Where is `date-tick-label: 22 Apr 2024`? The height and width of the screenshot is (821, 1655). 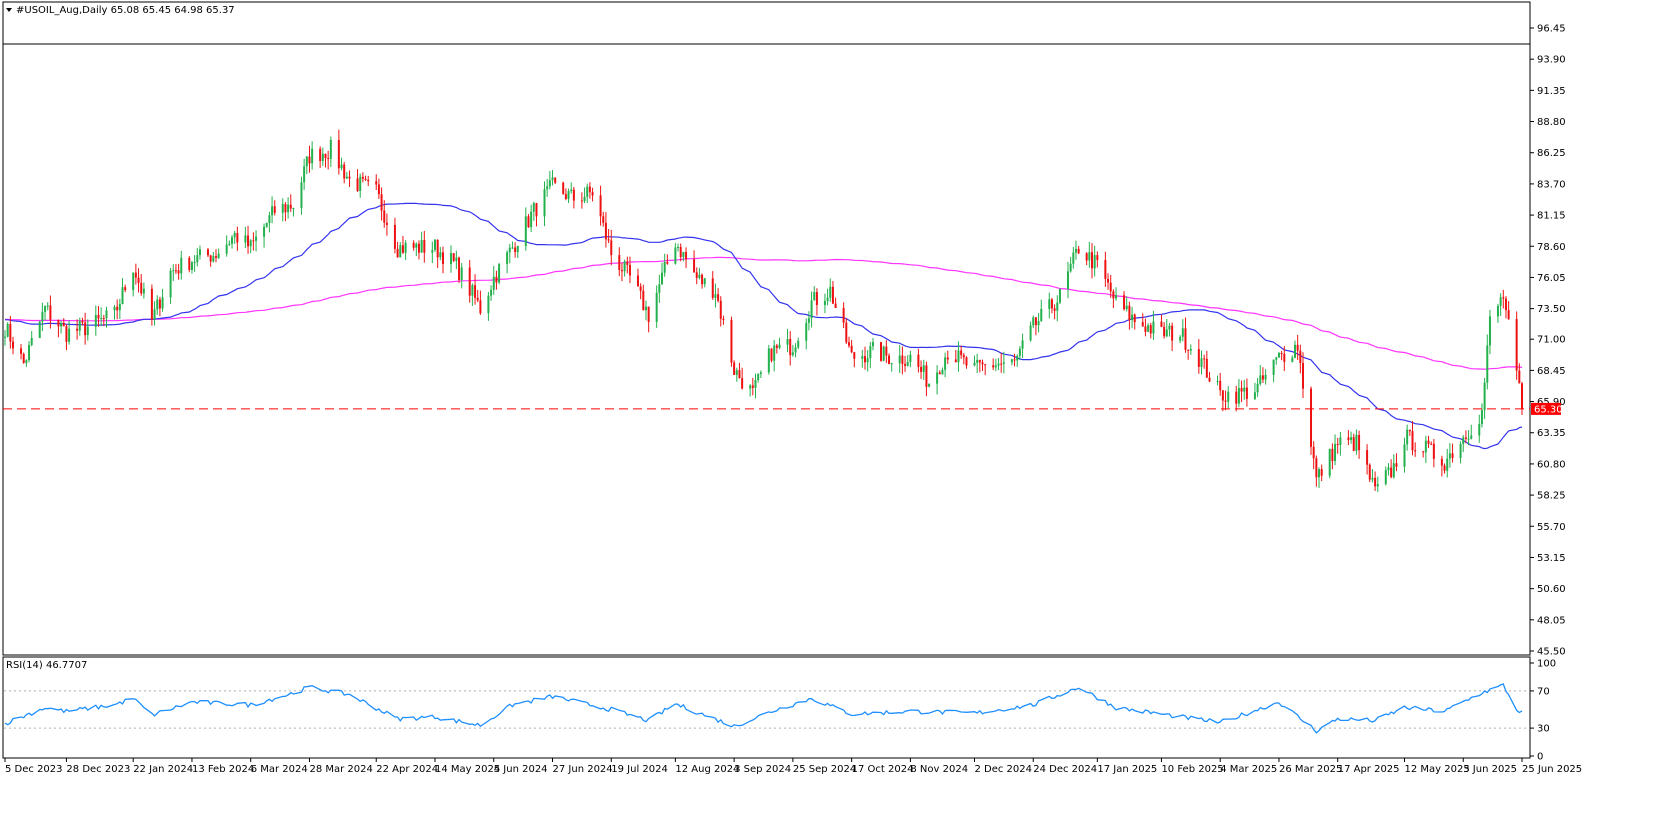
date-tick-label: 22 Apr 2024 is located at coordinates (407, 769).